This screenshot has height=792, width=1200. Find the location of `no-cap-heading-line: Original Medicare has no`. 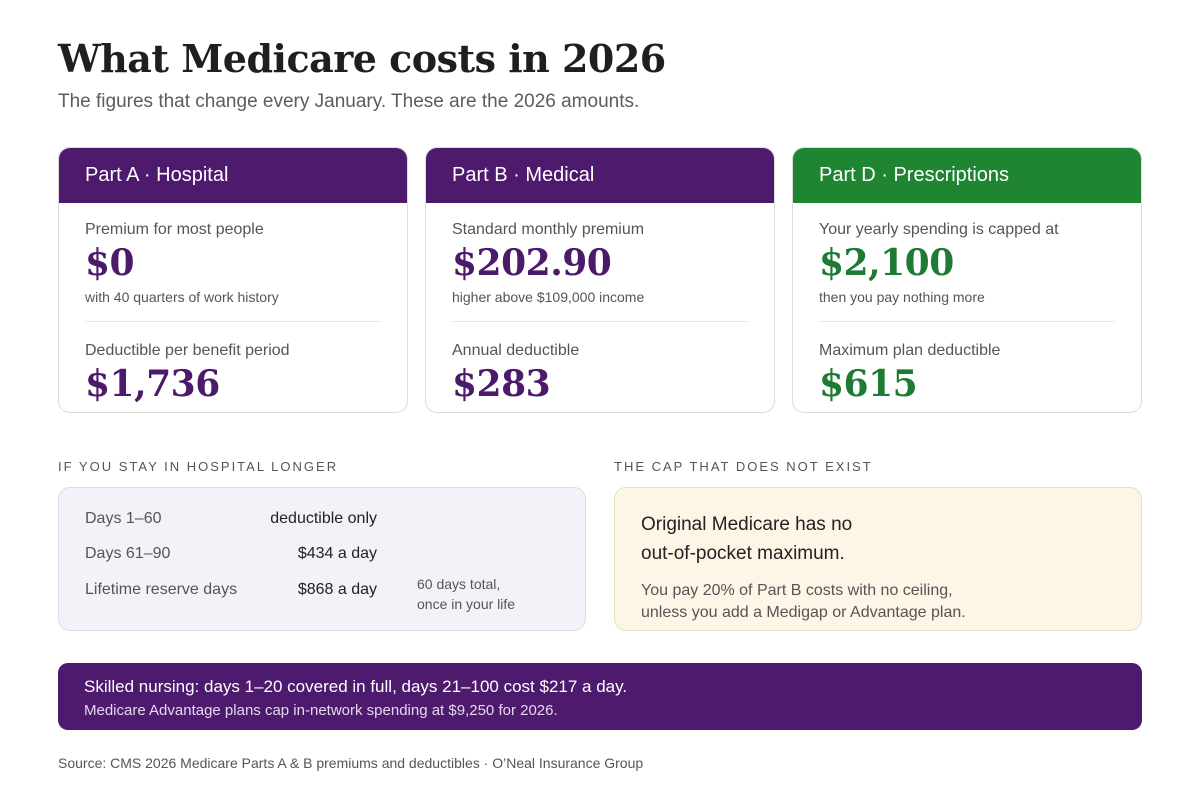

no-cap-heading-line: Original Medicare has no is located at coordinates (747, 524).